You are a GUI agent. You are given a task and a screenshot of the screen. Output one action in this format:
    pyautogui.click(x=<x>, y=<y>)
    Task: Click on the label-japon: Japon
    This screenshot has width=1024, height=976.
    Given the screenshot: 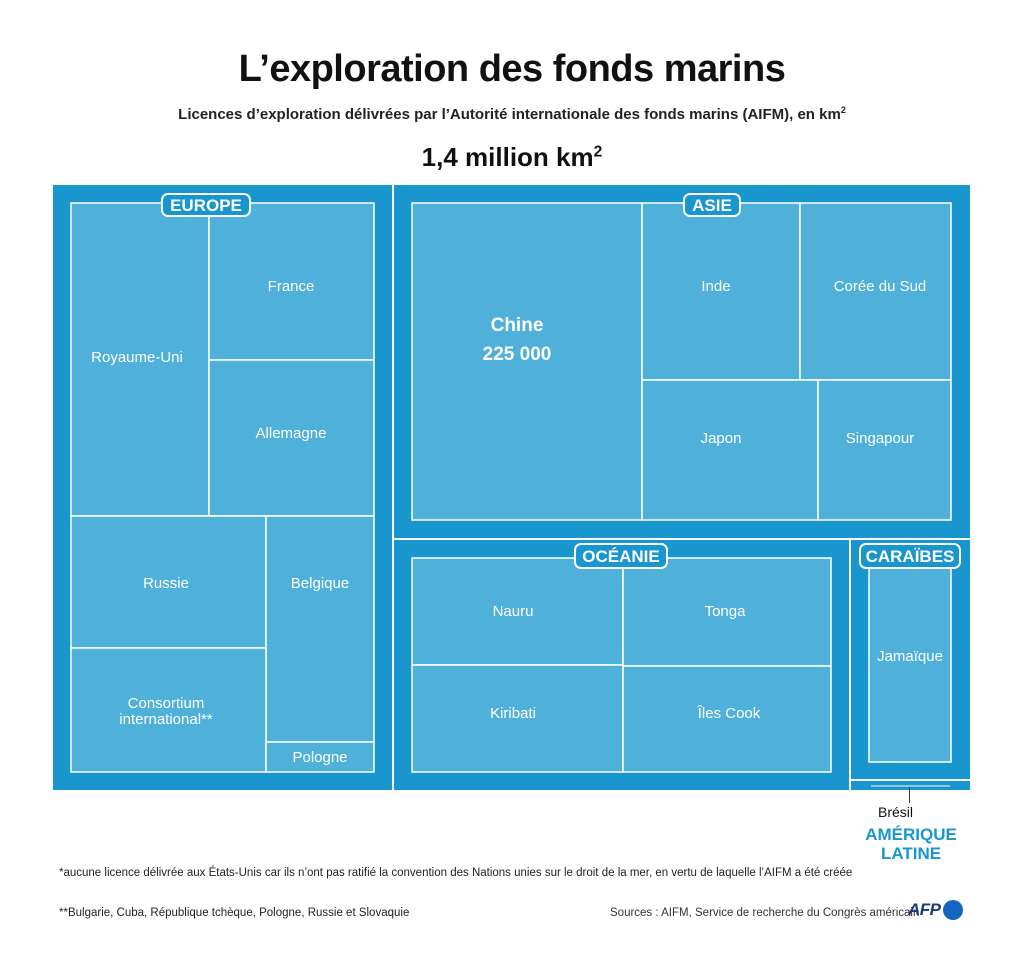 What is the action you would take?
    pyautogui.click(x=721, y=438)
    